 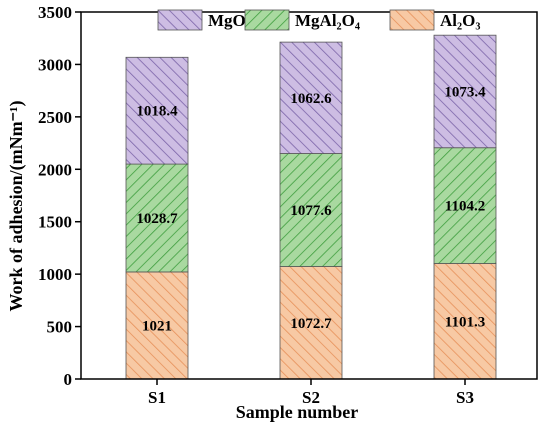 What do you see at coordinates (157, 397) in the screenshot?
I see `x-tick-label: S1` at bounding box center [157, 397].